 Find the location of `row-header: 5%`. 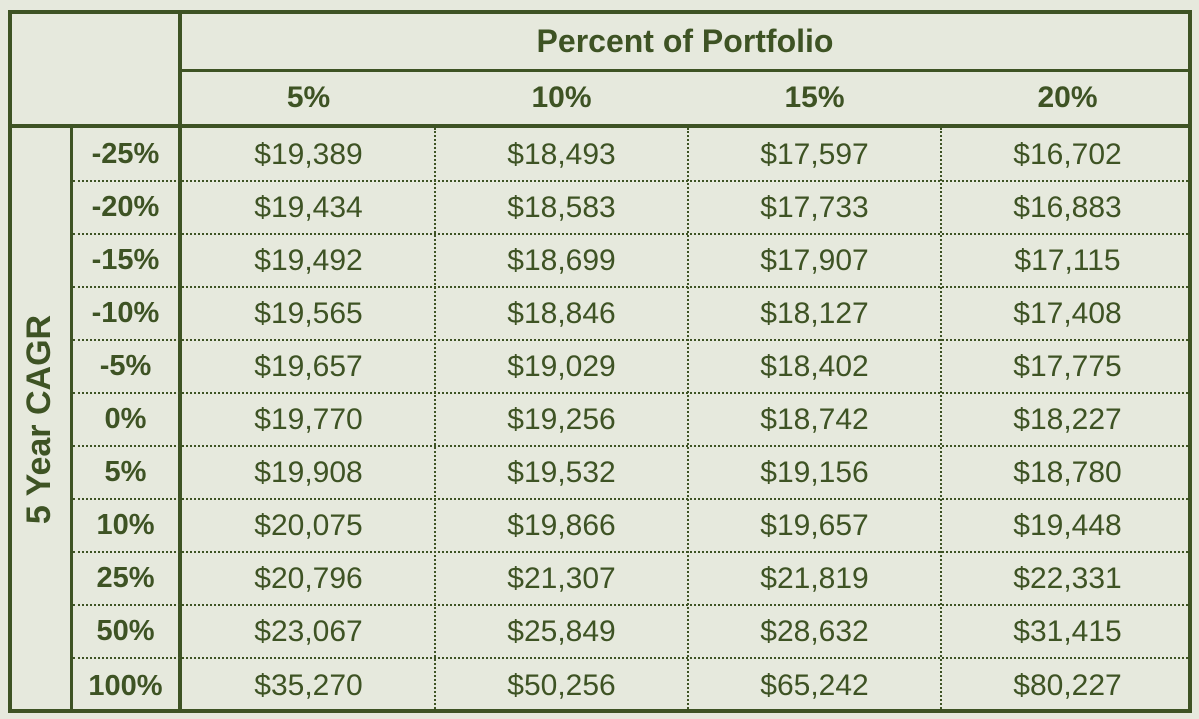

row-header: 5% is located at coordinates (125, 472).